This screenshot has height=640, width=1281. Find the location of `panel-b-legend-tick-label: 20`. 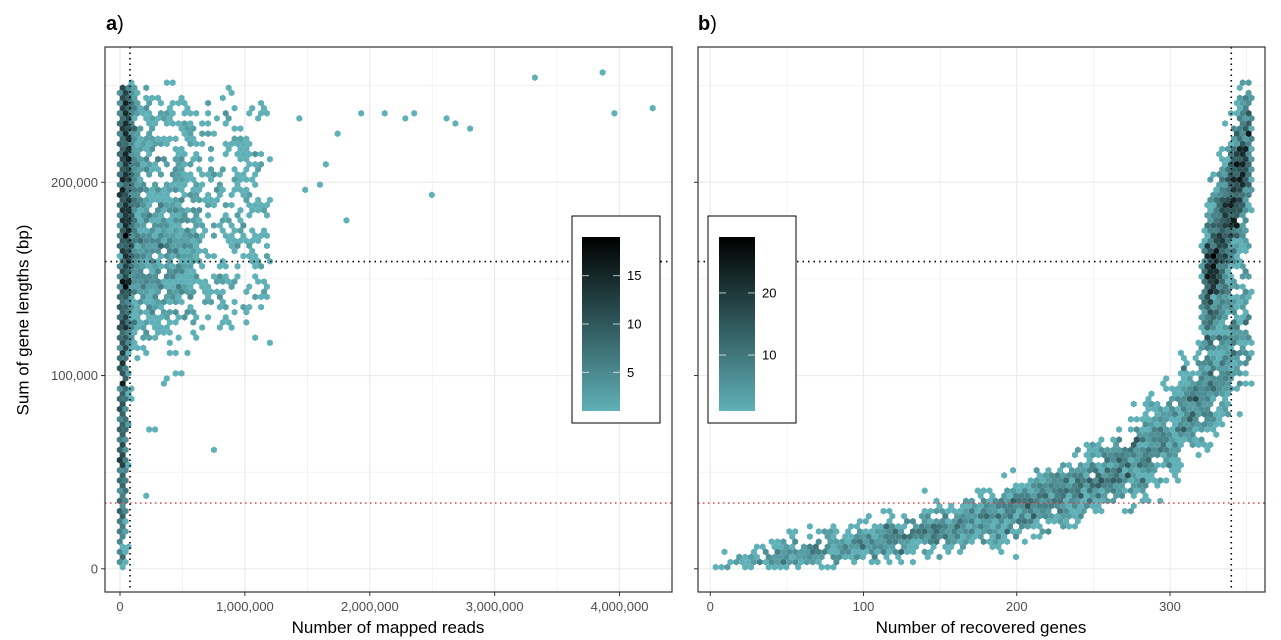

panel-b-legend-tick-label: 20 is located at coordinates (769, 292).